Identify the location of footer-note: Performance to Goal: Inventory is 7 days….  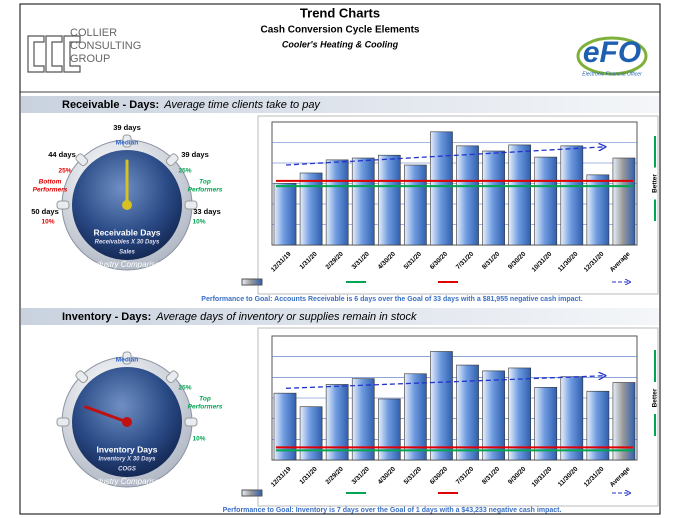
(392, 510).